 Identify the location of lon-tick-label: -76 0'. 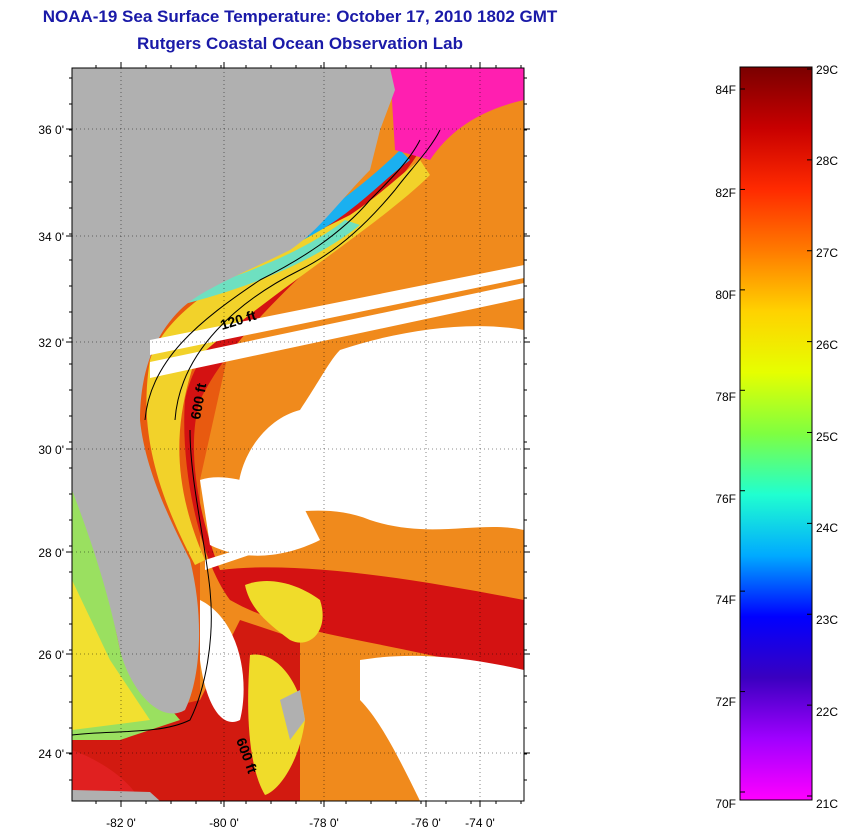
(426, 823).